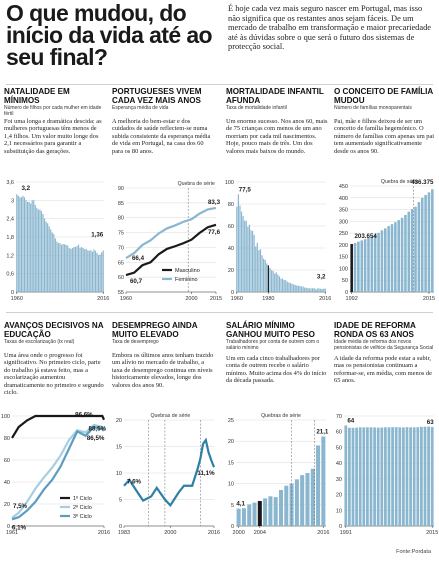 The image size is (439, 561). Describe the element at coordinates (7, 461) in the screenshot. I see `y-tick-label: 60` at that location.